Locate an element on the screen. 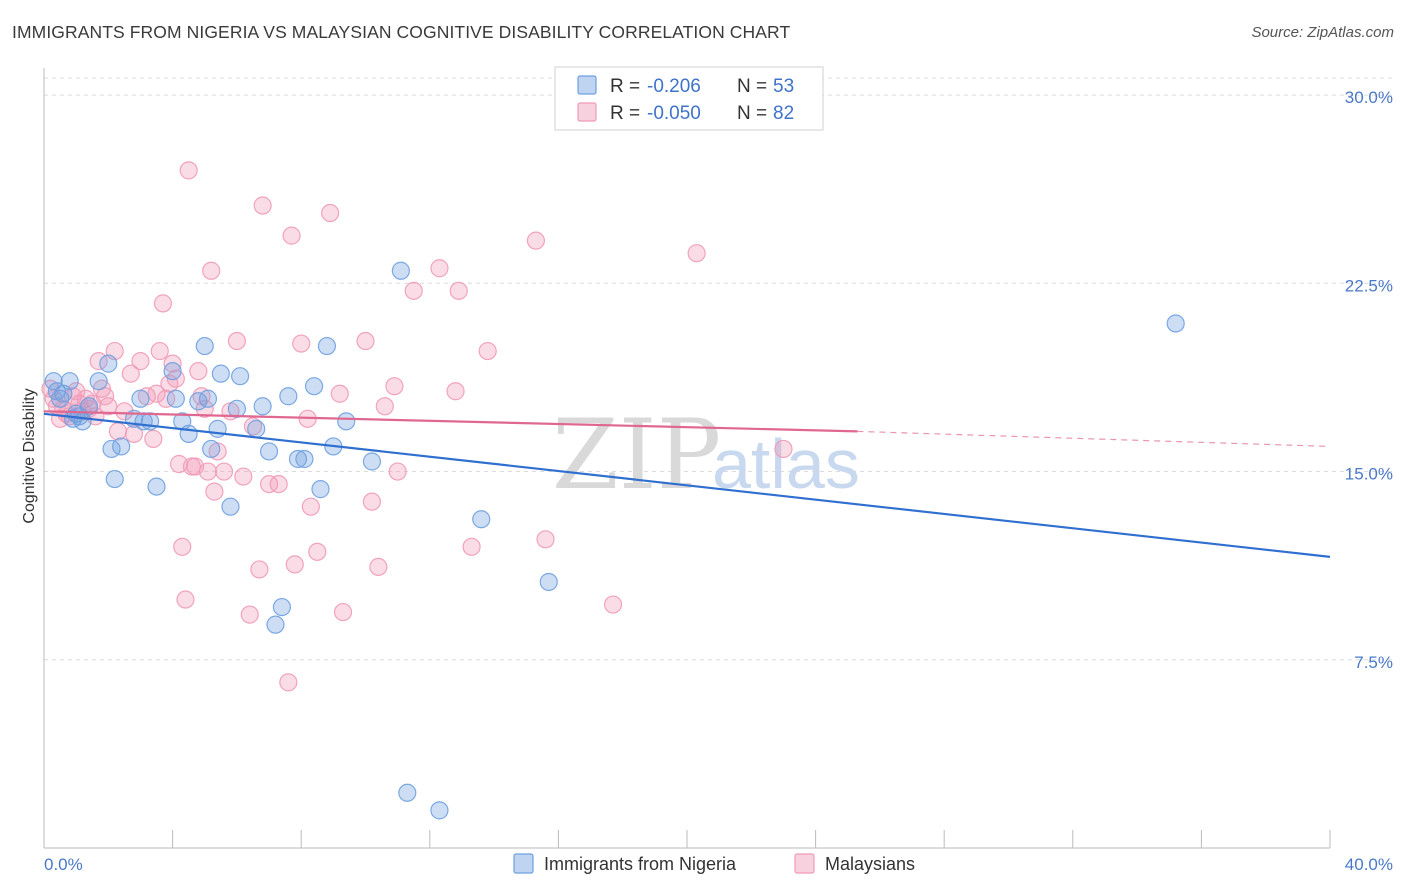 Image resolution: width=1406 pixels, height=892 pixels. bottom-legend-label-nigeria: Immigrants from Nigeria is located at coordinates (640, 864).